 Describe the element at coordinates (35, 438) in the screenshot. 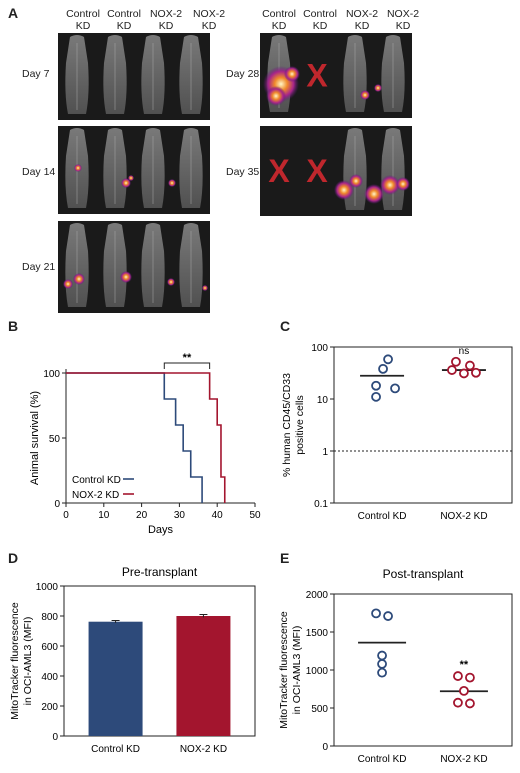

I see `b-y-label: Animal survival (%)` at that location.